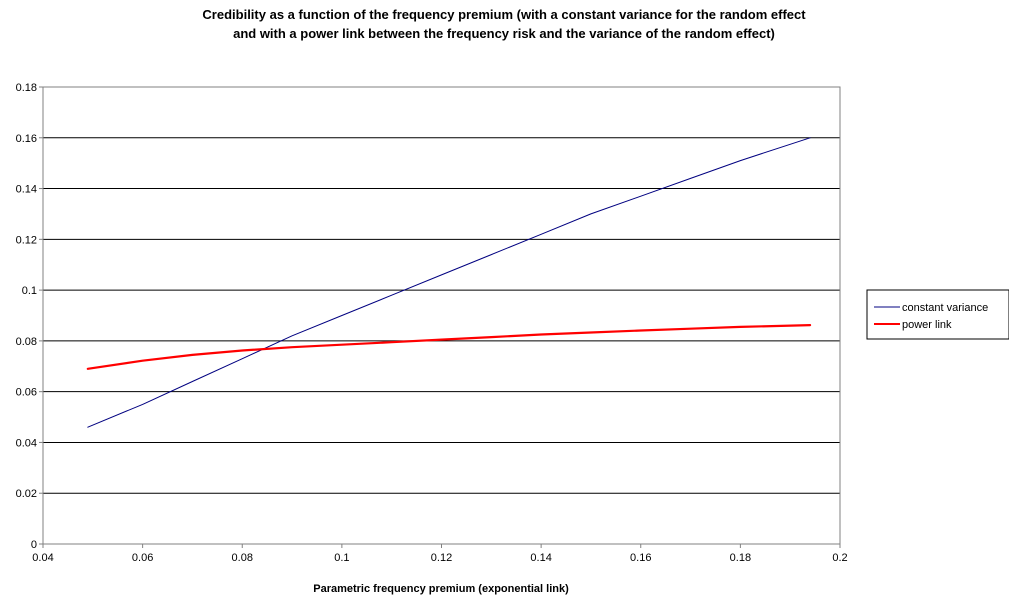  I want to click on x-tick-label: 0.1, so click(341, 558).